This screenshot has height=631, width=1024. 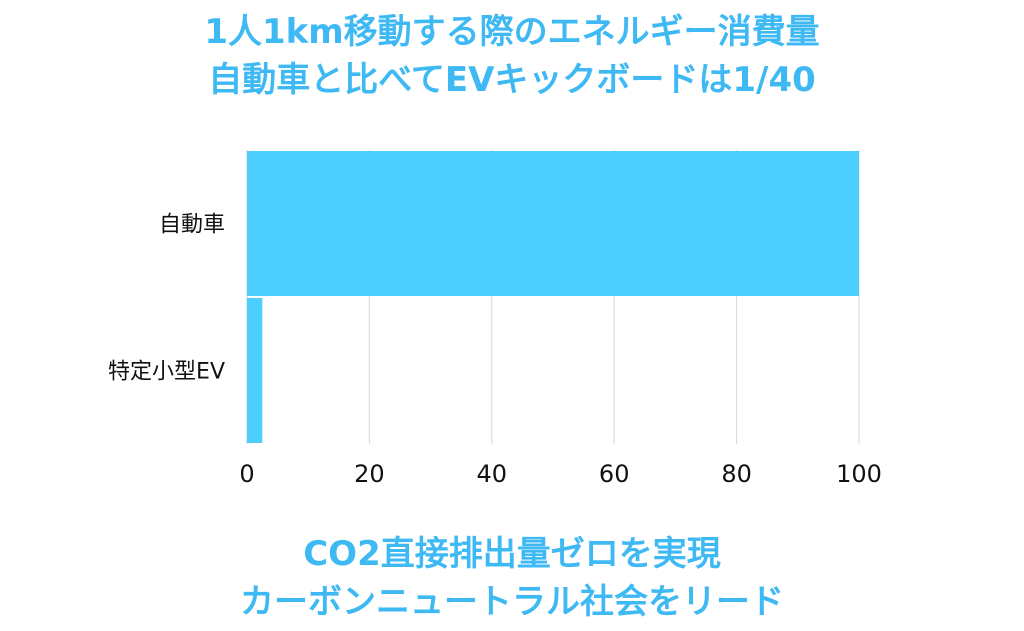 What do you see at coordinates (512, 32) in the screenshot?
I see `chart-title-line-1: 1人1km移動する際のエネルギー消費量` at bounding box center [512, 32].